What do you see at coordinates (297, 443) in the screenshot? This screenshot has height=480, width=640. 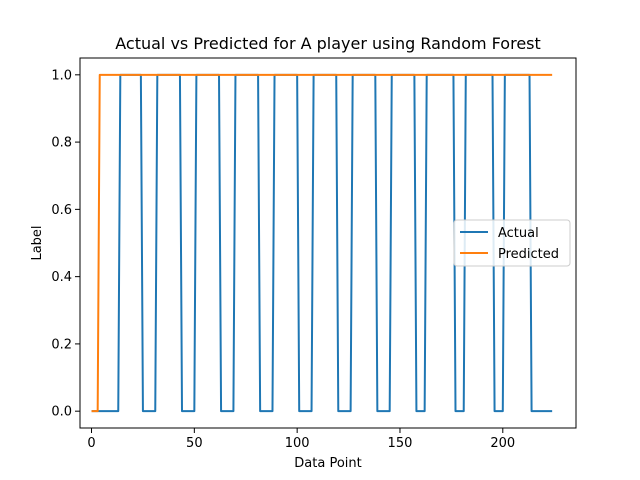 I see `x-tick-label: 100` at bounding box center [297, 443].